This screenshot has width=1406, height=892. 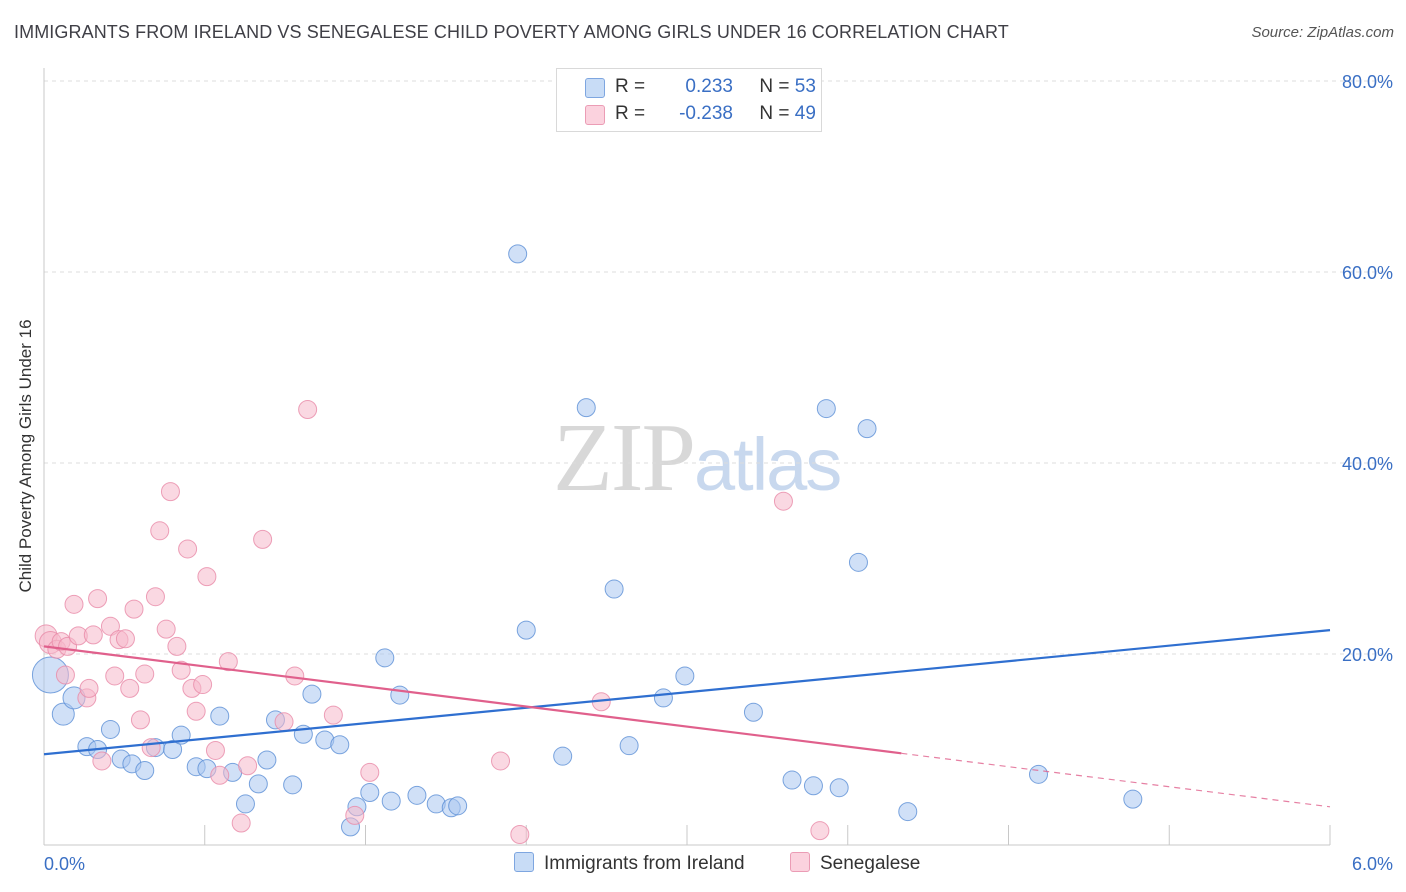 What do you see at coordinates (1367, 273) in the screenshot?
I see `y-tick-label: 60.0%` at bounding box center [1367, 273].